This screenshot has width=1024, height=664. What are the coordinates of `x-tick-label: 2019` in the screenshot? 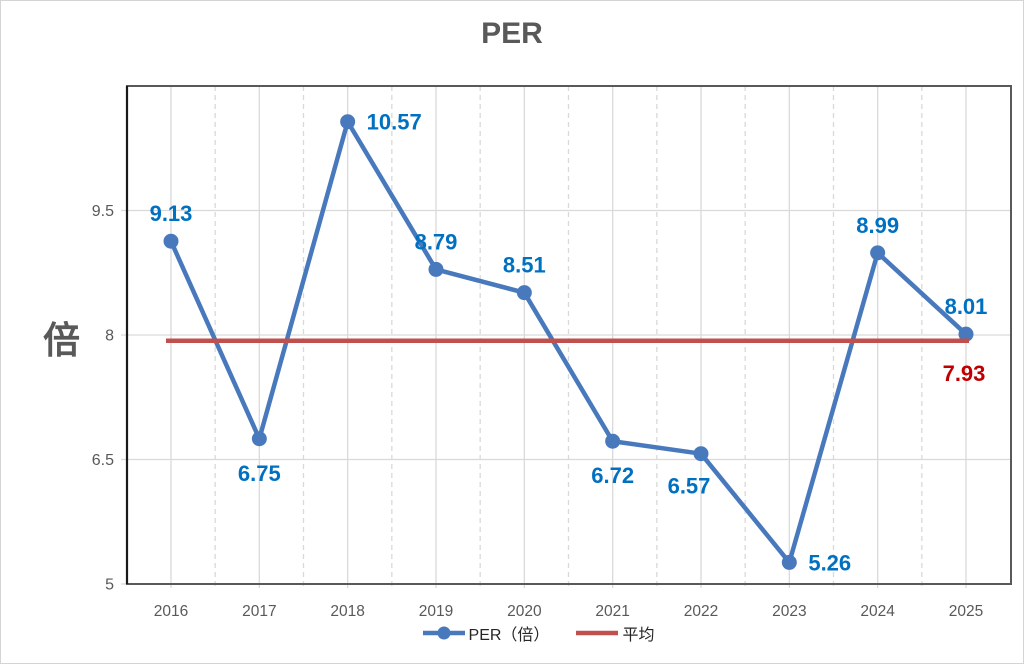 It's located at (436, 611).